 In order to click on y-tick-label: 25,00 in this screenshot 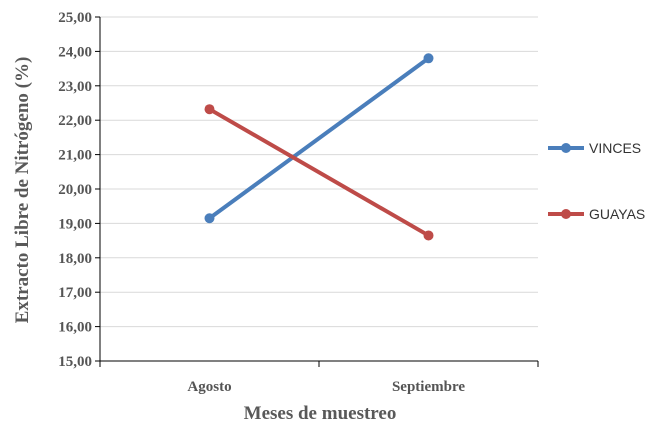, I will do `click(75, 18)`.